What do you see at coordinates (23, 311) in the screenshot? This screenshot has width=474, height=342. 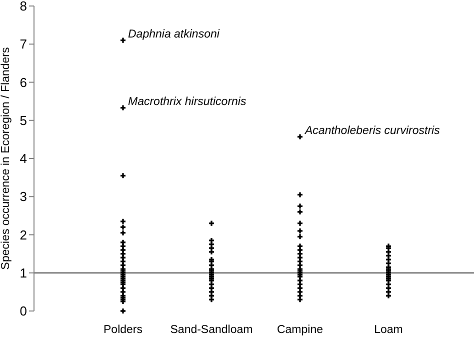 I see `y-tick-label: 0` at bounding box center [23, 311].